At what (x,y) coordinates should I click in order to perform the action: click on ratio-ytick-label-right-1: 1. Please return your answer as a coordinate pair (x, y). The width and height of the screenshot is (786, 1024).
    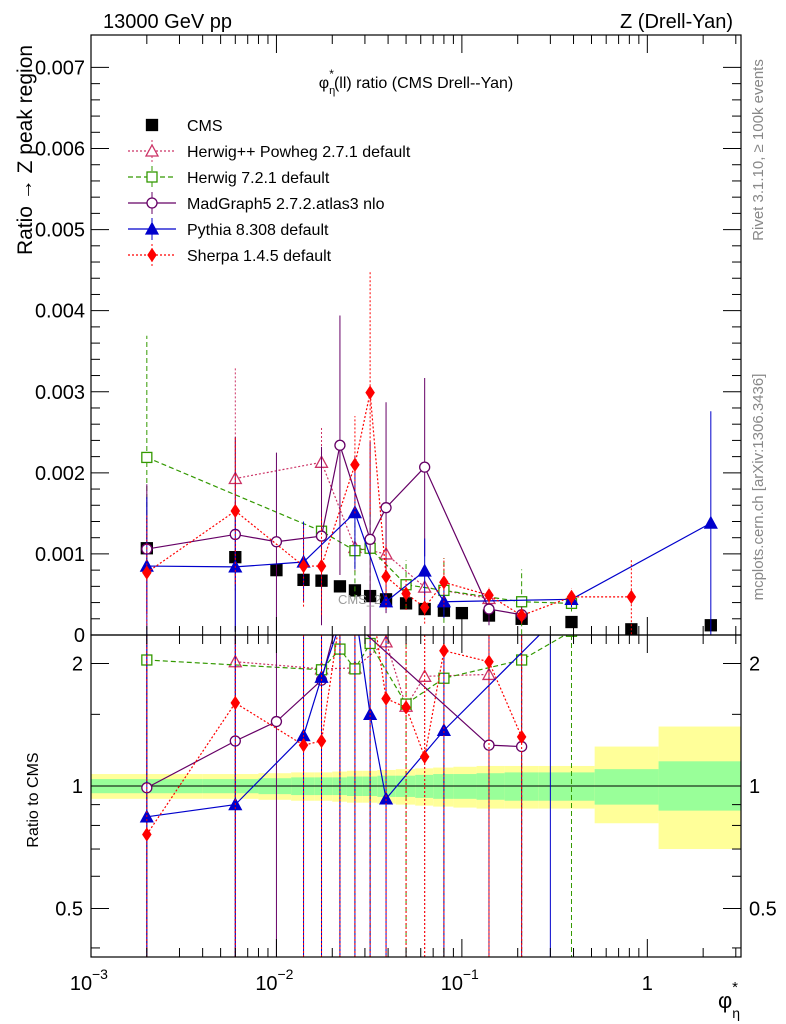
    Looking at the image, I should click on (754, 787).